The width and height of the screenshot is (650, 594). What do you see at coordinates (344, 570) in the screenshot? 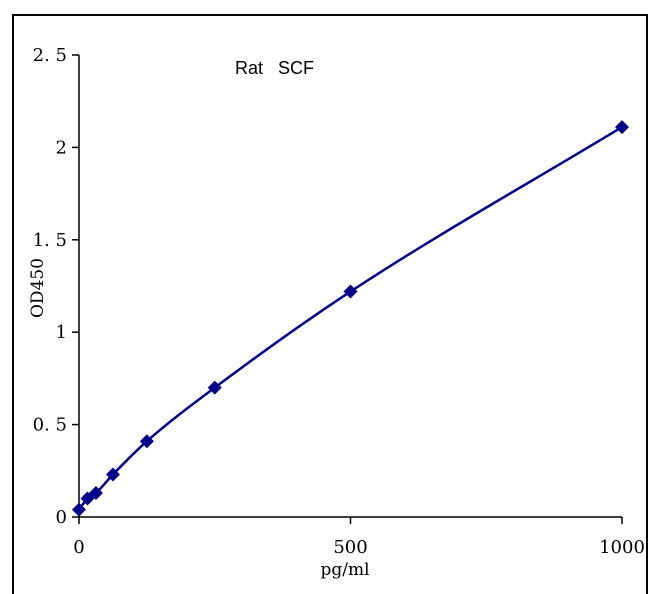
I see `x-axis-title: pg/ml` at bounding box center [344, 570].